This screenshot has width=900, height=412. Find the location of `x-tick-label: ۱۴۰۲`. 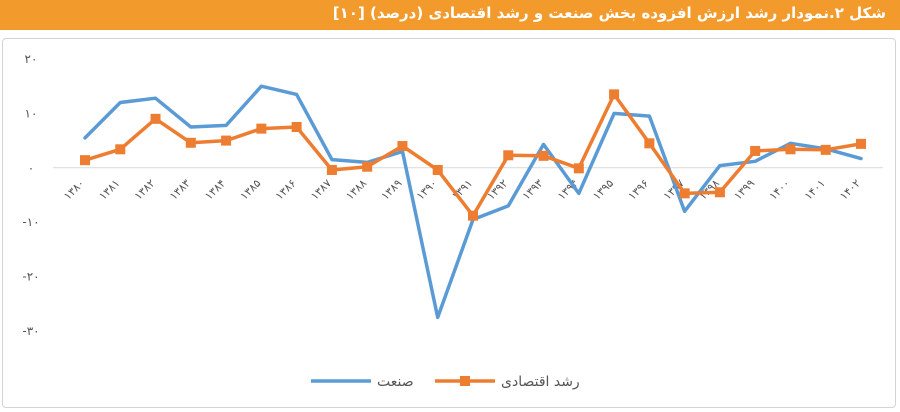

x-tick-label: ۱۴۰۲ is located at coordinates (850, 190).